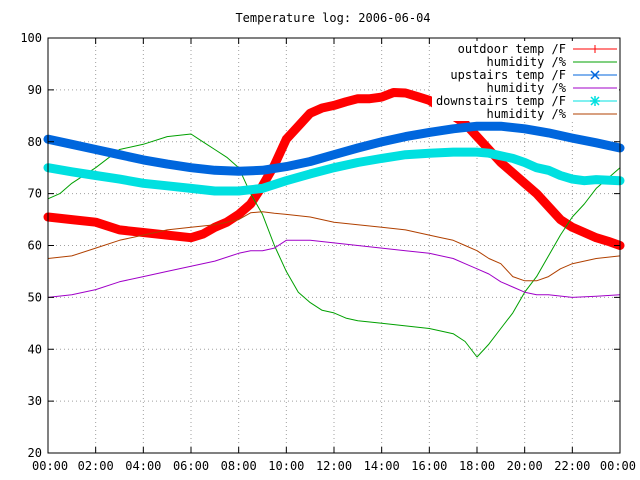 This screenshot has width=640, height=480. Describe the element at coordinates (334, 466) in the screenshot. I see `x-tick-label: 12:00` at that location.